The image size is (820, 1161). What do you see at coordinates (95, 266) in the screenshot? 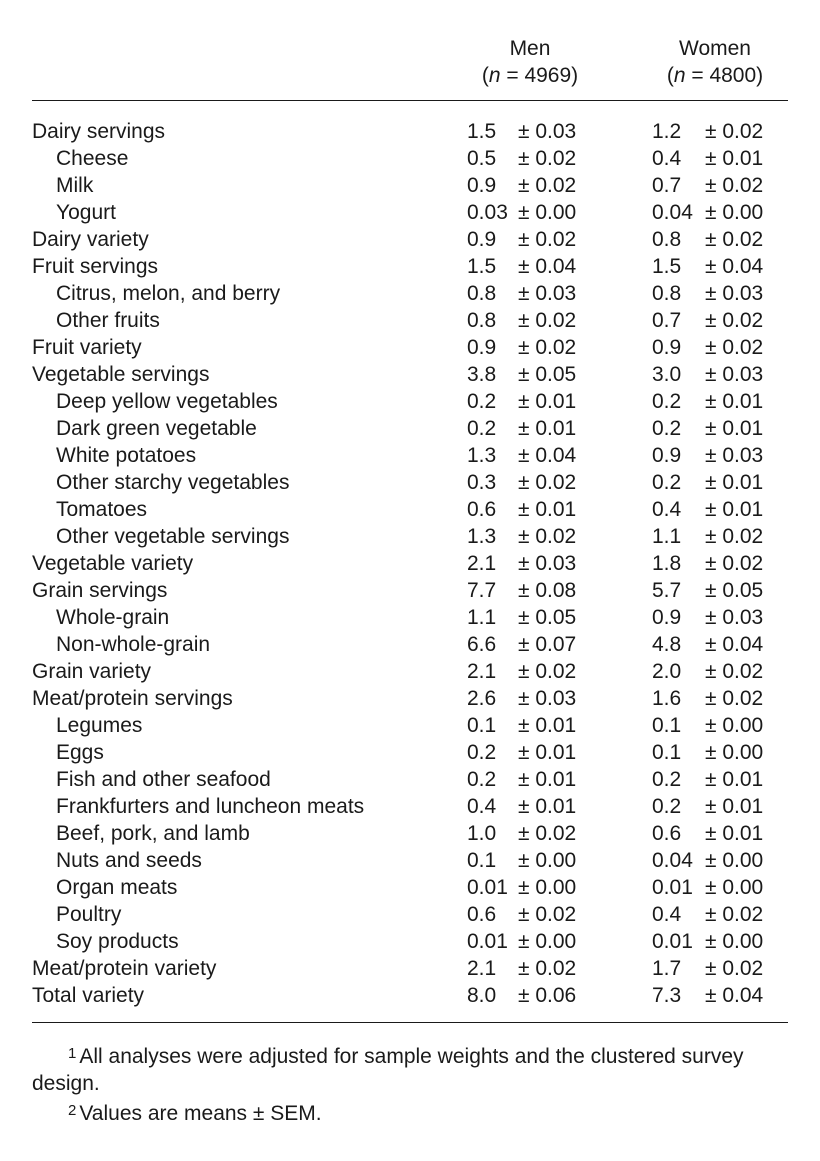
I see `row-label: Fruit servings` at bounding box center [95, 266].